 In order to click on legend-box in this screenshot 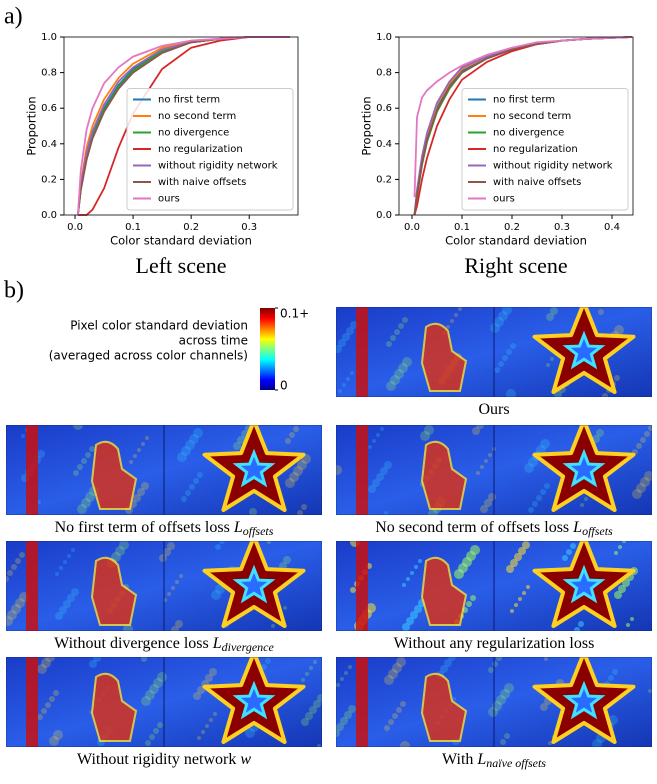, I will do `click(545, 149)`.